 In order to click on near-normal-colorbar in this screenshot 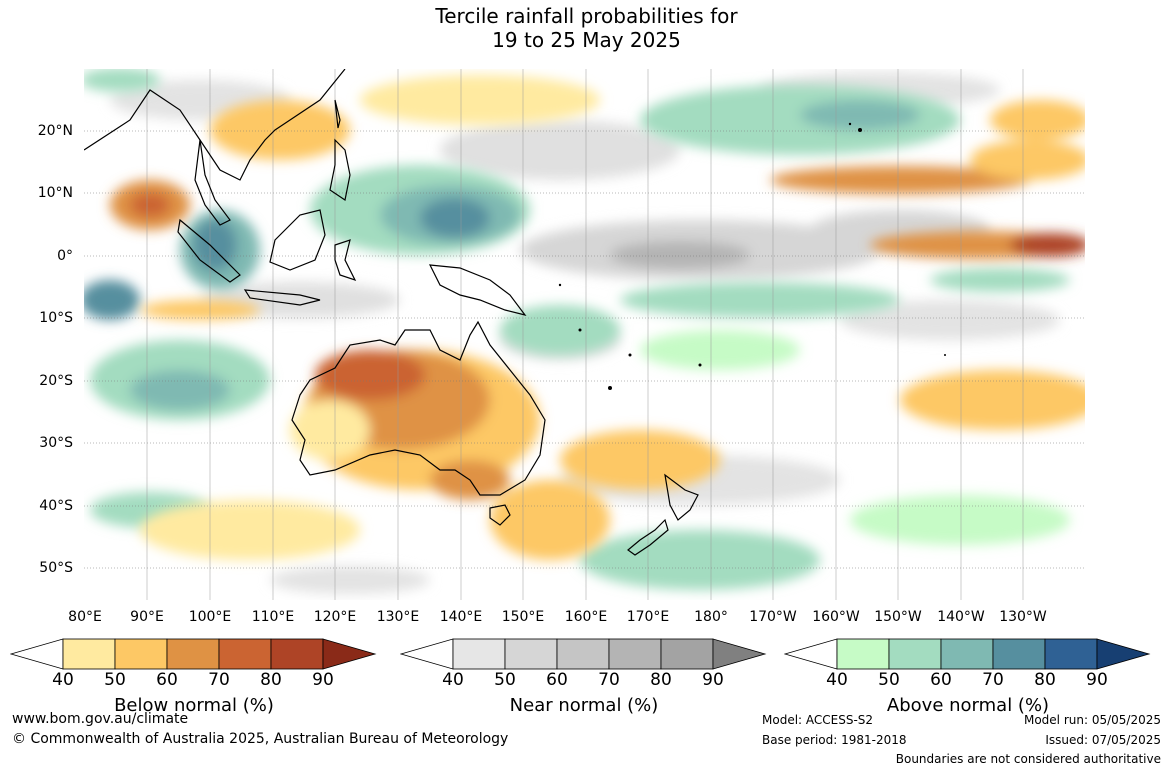, I will do `click(583, 654)`.